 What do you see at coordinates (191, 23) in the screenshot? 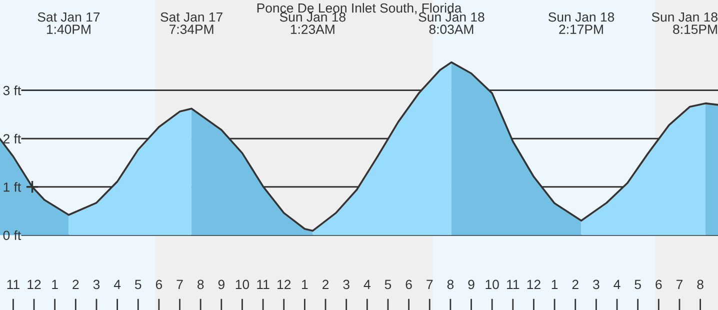
I see `annotation: Sat Jan 17 7:34PM` at bounding box center [191, 23].